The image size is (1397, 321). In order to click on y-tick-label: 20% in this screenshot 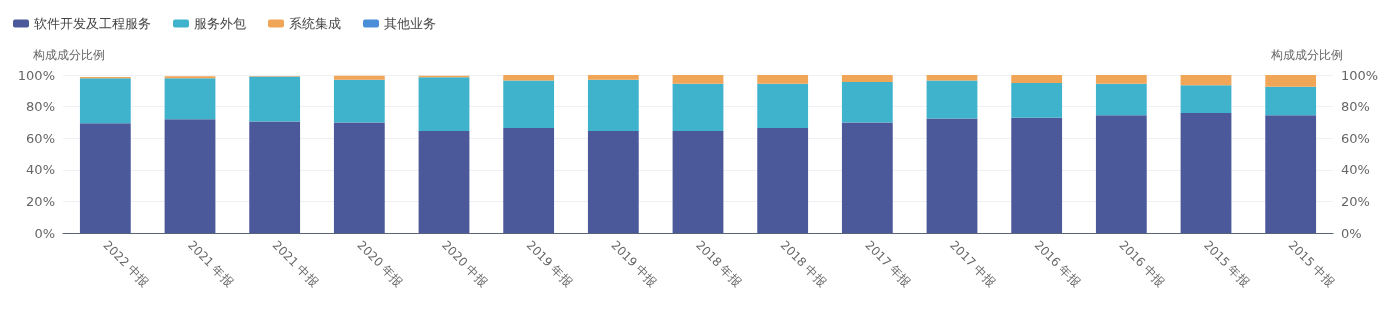, I will do `click(40, 201)`.